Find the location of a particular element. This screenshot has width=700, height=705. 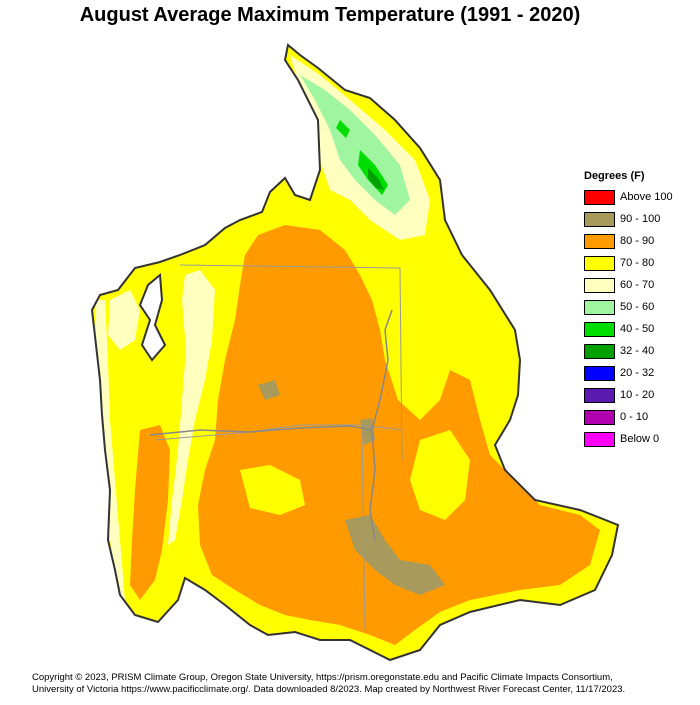

legend-label: Below 0 is located at coordinates (640, 439).